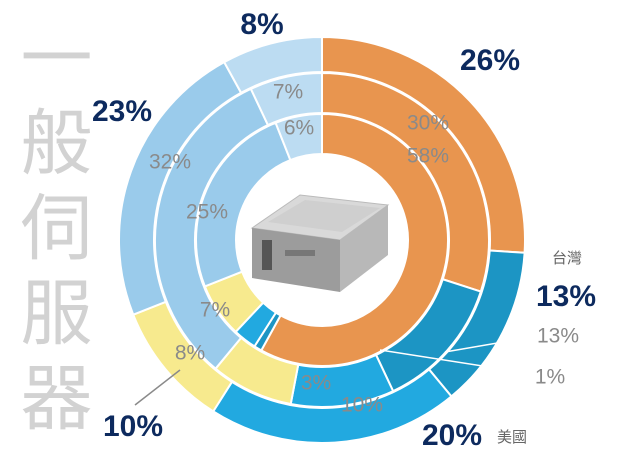  What do you see at coordinates (452, 435) in the screenshot?
I see `value-label: 20%` at bounding box center [452, 435].